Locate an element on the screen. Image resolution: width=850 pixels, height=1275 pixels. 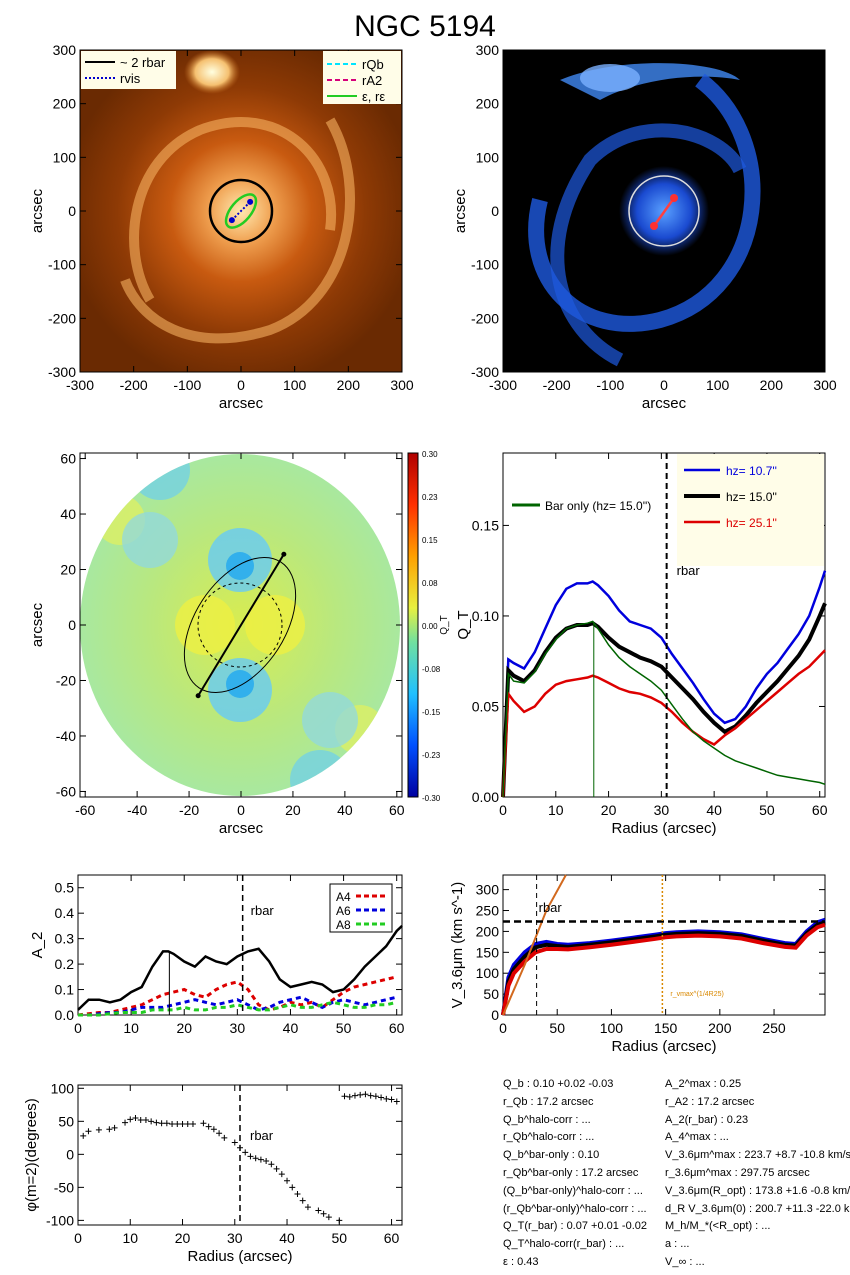
y-tick-label: 60 is located at coordinates (68, 459).